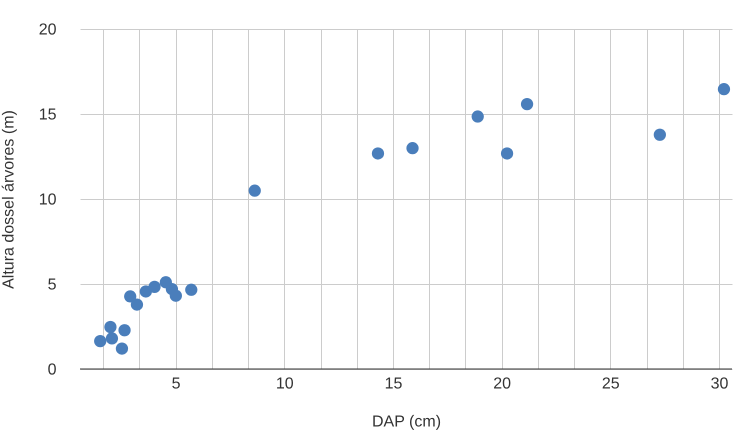 This screenshot has height=445, width=756. I want to click on x-tick-label: 10, so click(285, 384).